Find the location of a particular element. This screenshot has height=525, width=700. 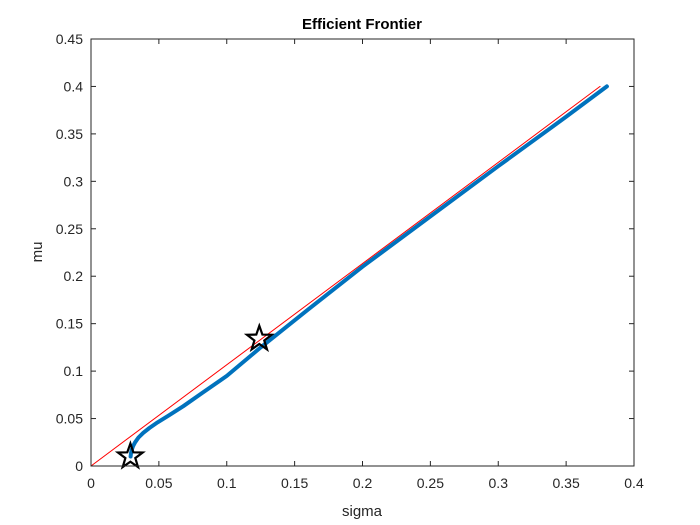

chart-title: Efficient Frontier is located at coordinates (362, 24).